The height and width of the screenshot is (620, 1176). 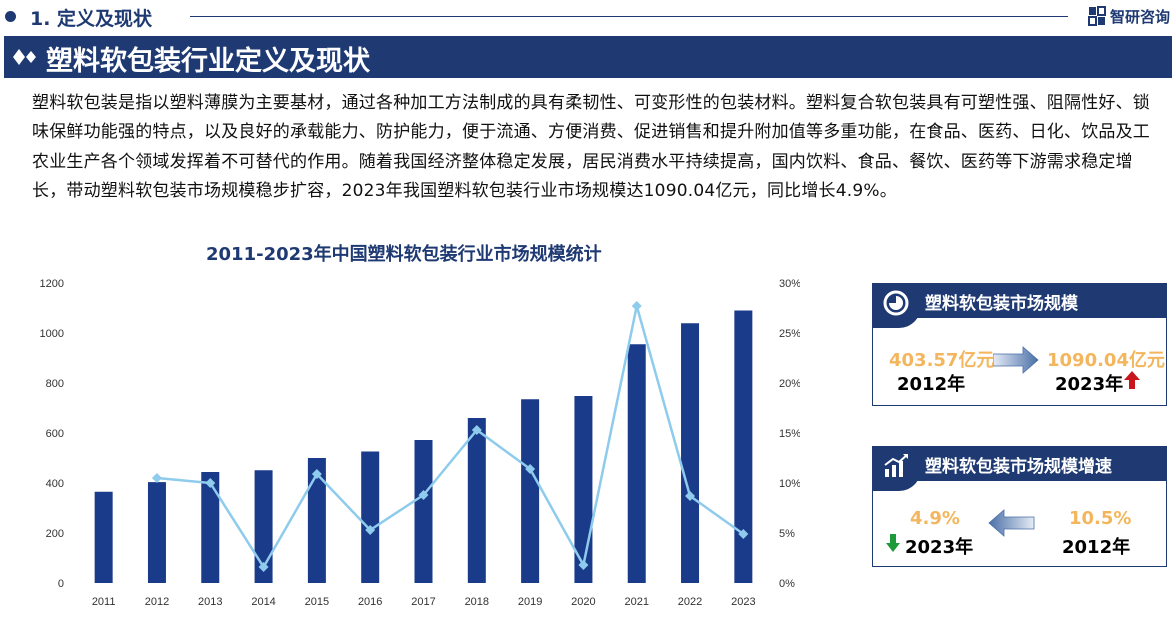 I want to click on x-tick-label: 2012, so click(x=157, y=602).